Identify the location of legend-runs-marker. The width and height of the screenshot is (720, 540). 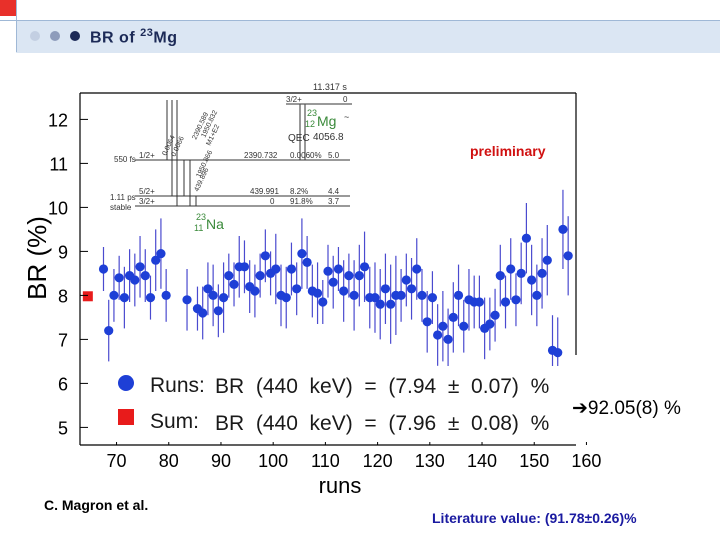
(126, 383).